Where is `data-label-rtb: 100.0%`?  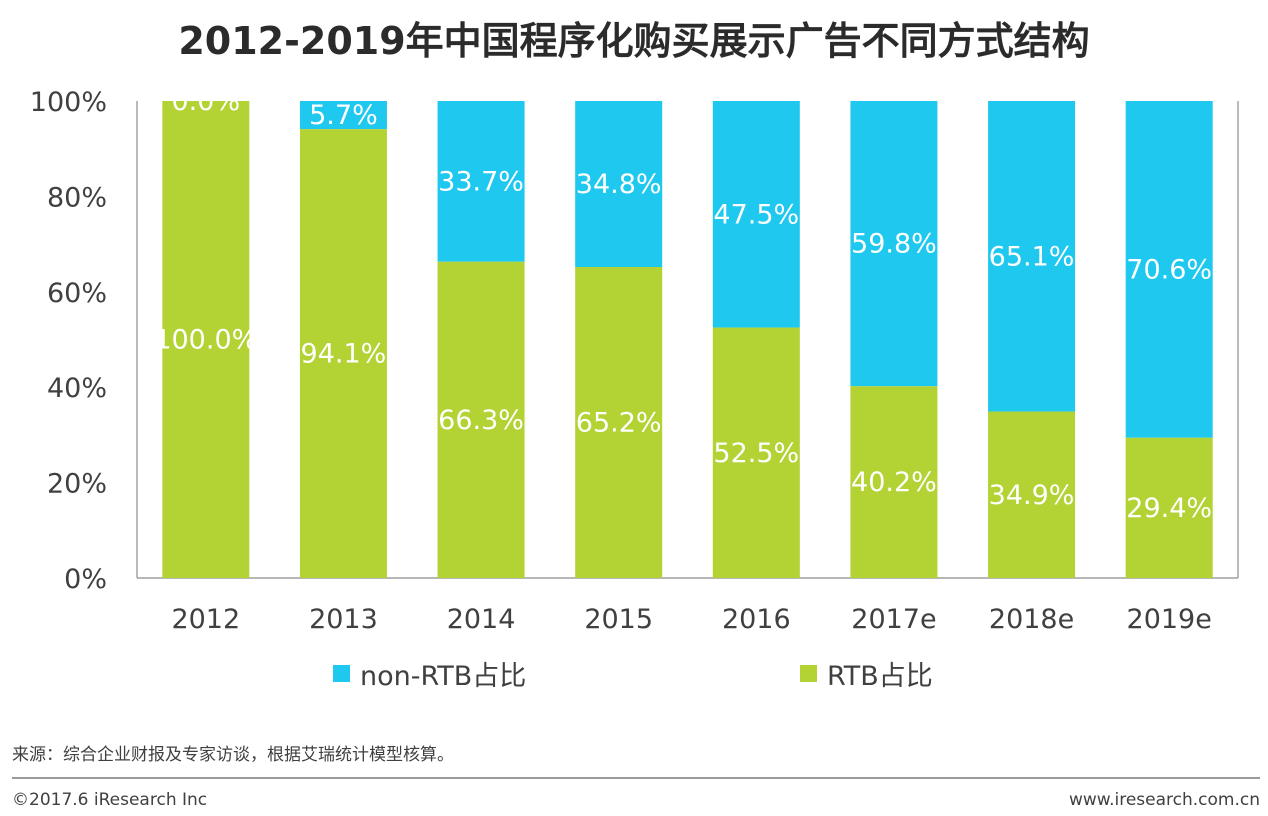 data-label-rtb: 100.0% is located at coordinates (205, 340).